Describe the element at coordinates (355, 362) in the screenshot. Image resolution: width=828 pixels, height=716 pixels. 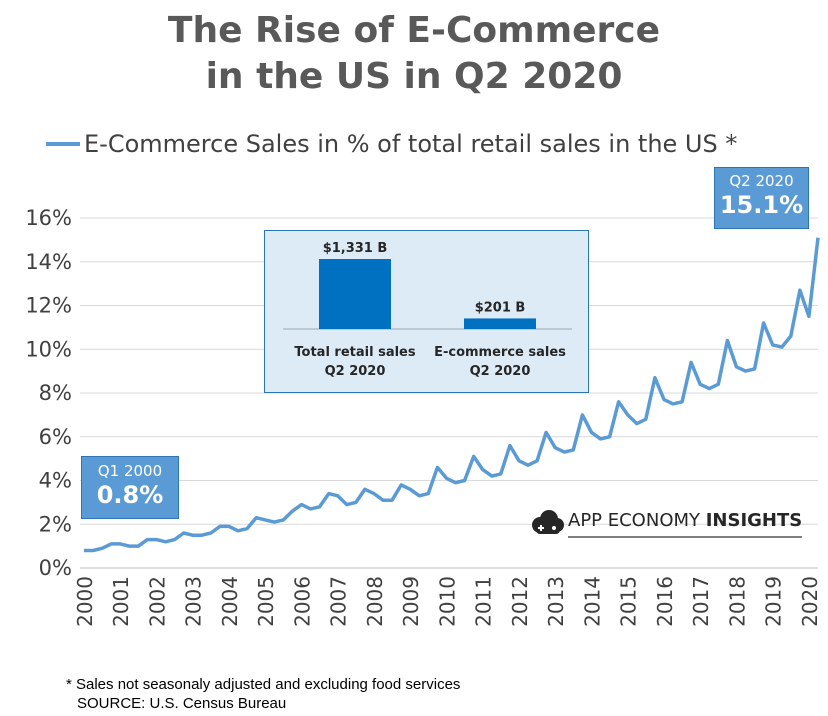
I see `inset-category-total: Total retail sales Q2 2020` at that location.